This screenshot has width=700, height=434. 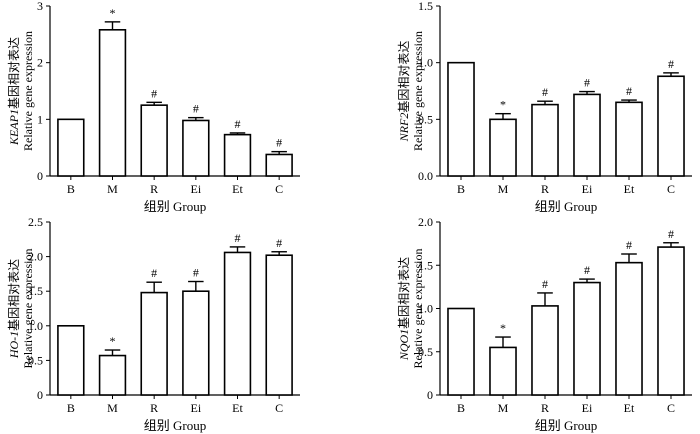 What do you see at coordinates (14, 127) in the screenshot?
I see `y-axis-gene-name: KEAP1` at bounding box center [14, 127].